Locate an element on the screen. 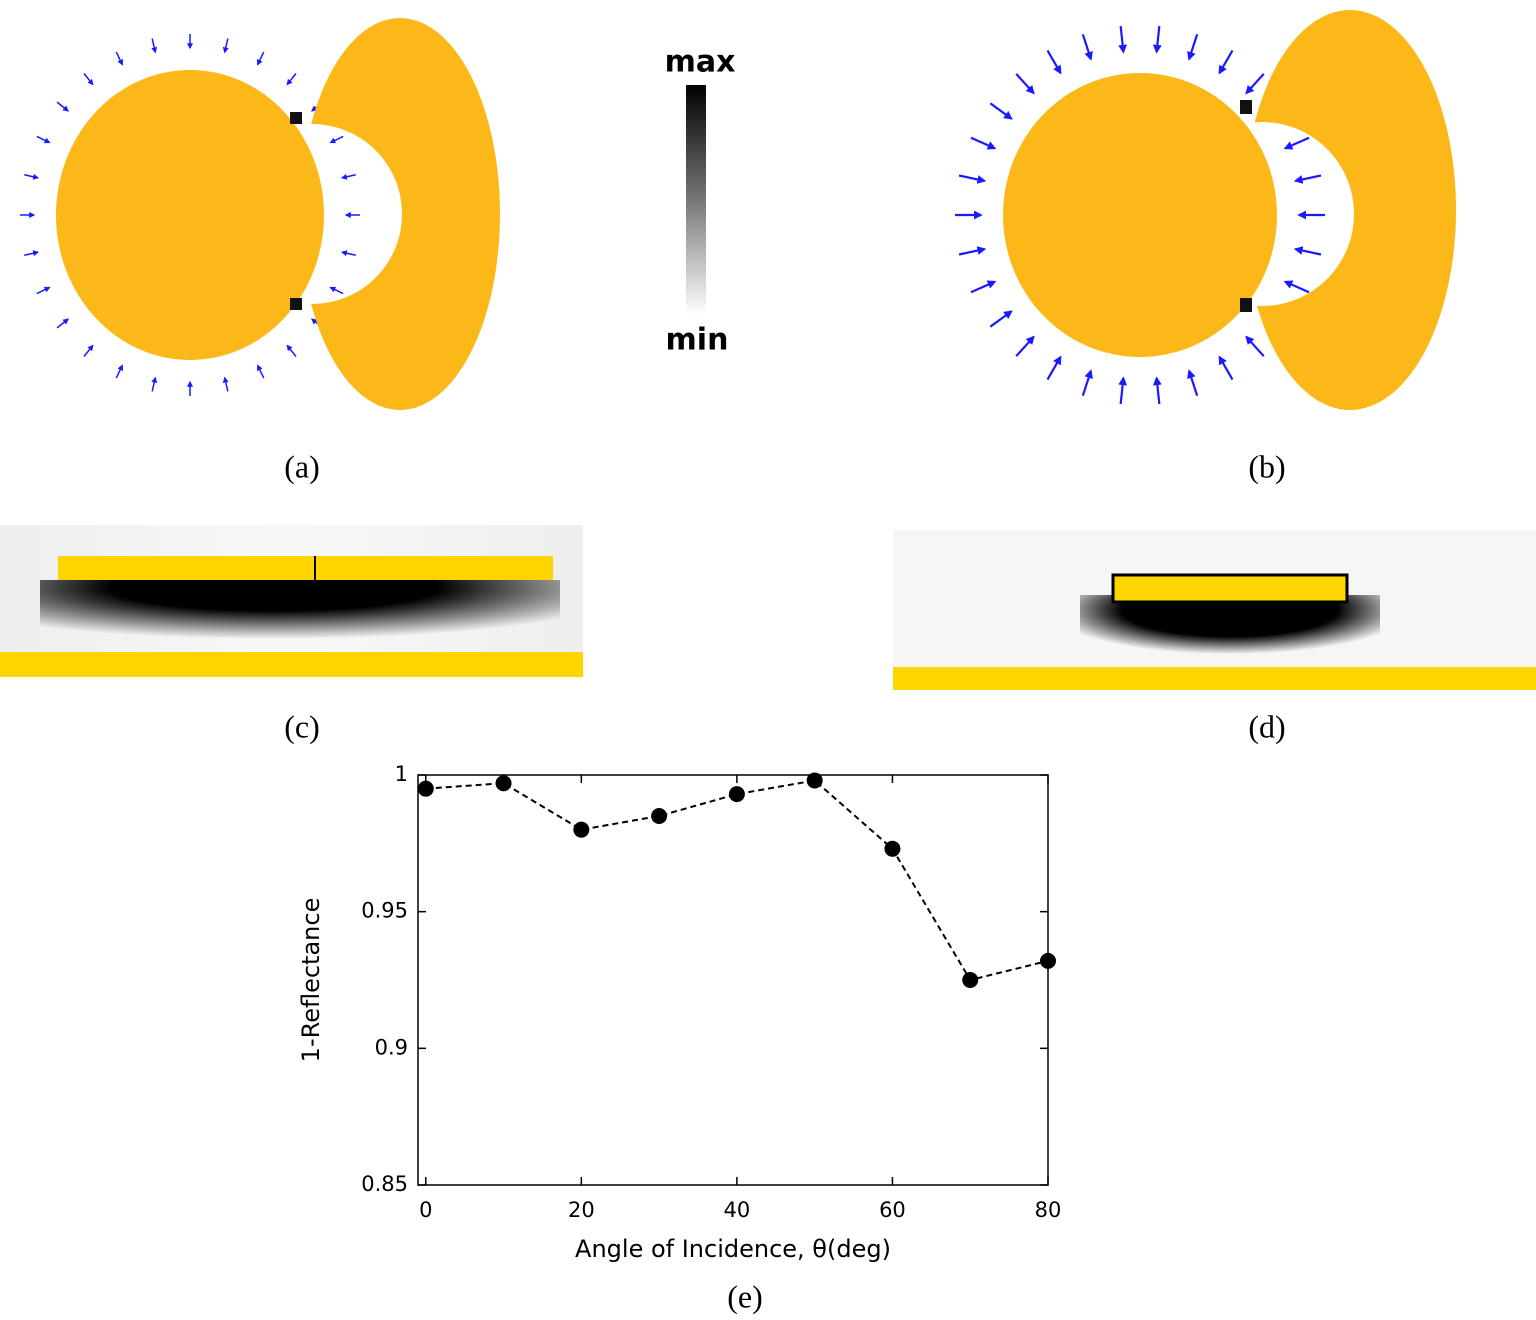 The image size is (1536, 1320). panel-label: (a) is located at coordinates (302, 466).